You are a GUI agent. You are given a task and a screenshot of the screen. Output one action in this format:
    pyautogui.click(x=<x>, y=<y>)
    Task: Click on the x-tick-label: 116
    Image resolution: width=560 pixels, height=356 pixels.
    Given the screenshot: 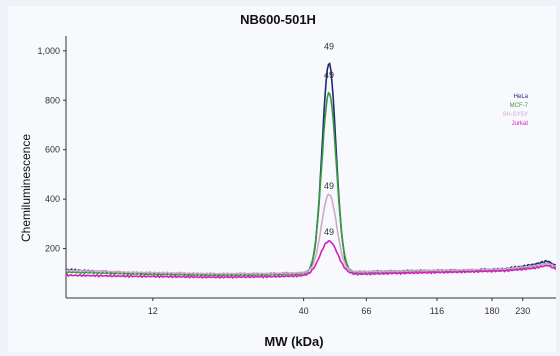 What is the action you would take?
    pyautogui.click(x=437, y=311)
    